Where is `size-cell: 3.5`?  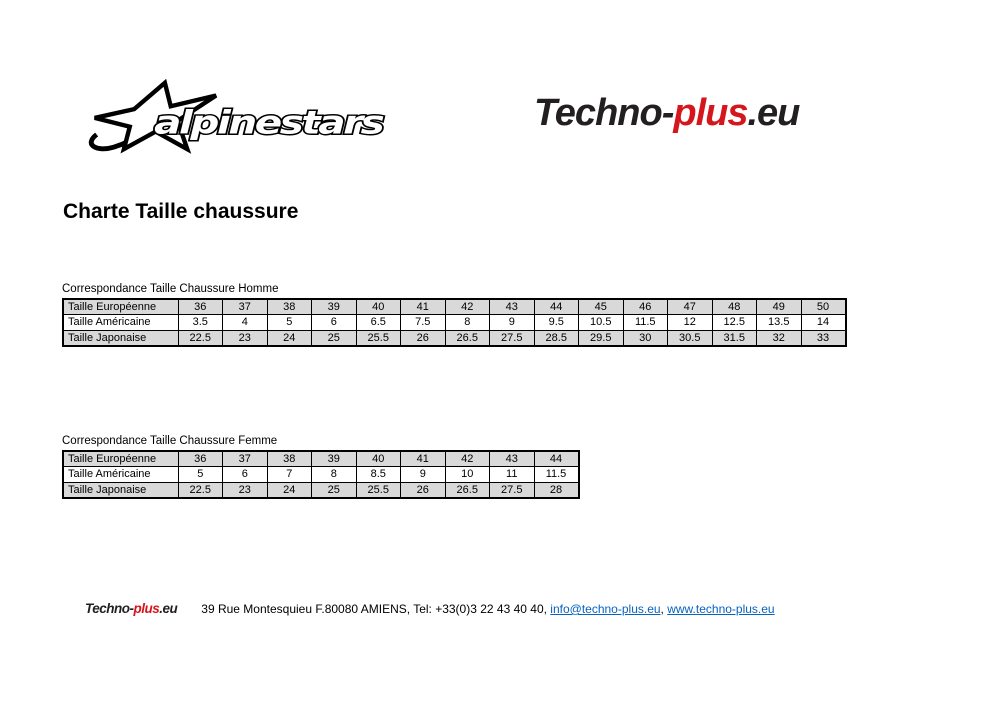
size-cell: 3.5 is located at coordinates (200, 322).